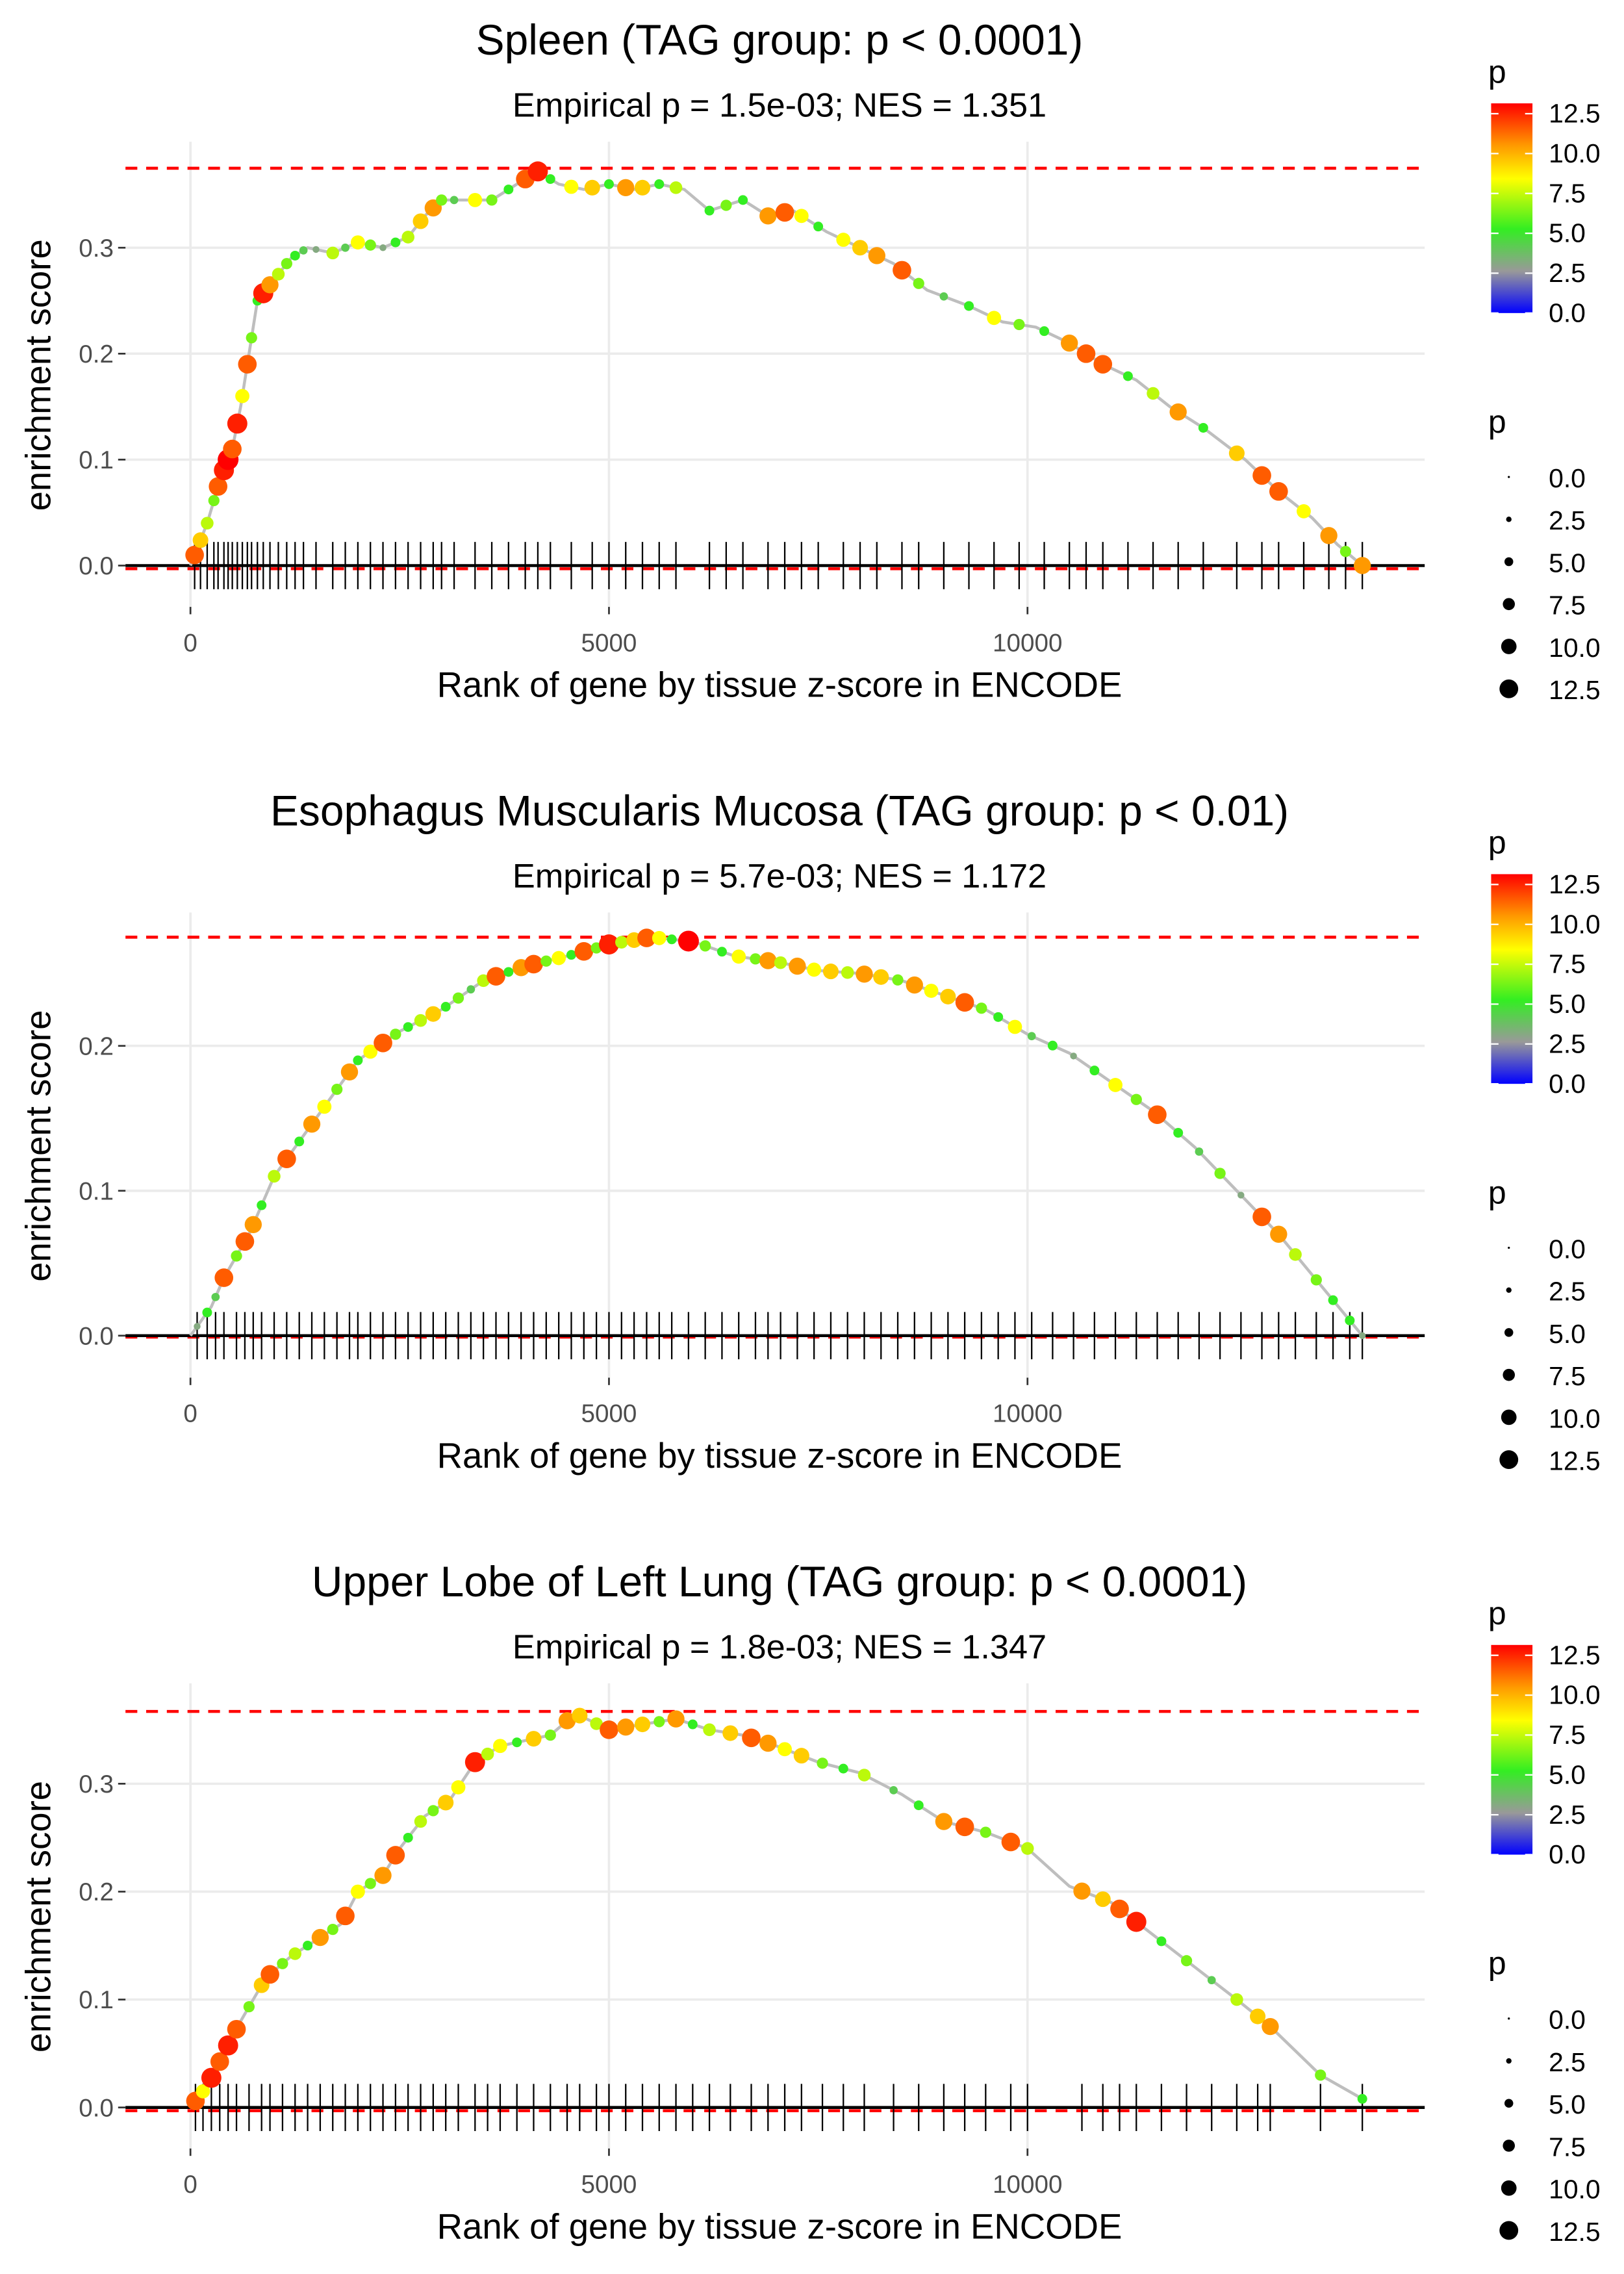 This screenshot has width=1624, height=2274. I want to click on color-legend-bar, so click(1512, 1749).